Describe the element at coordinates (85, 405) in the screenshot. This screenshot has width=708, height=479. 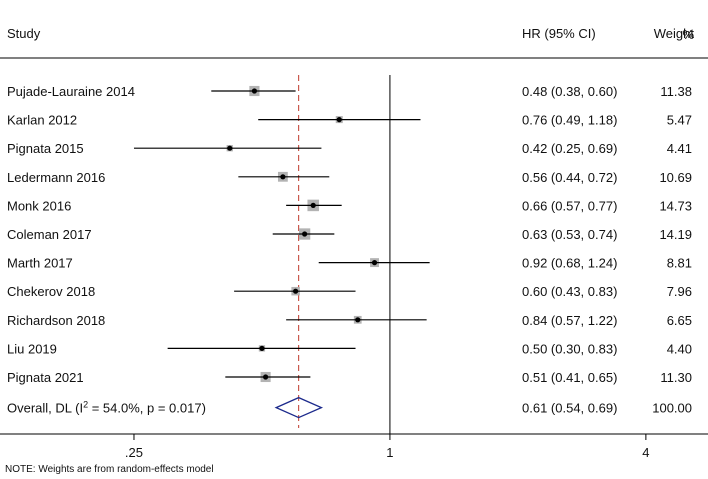
I see `overall-label-sup: 2` at that location.